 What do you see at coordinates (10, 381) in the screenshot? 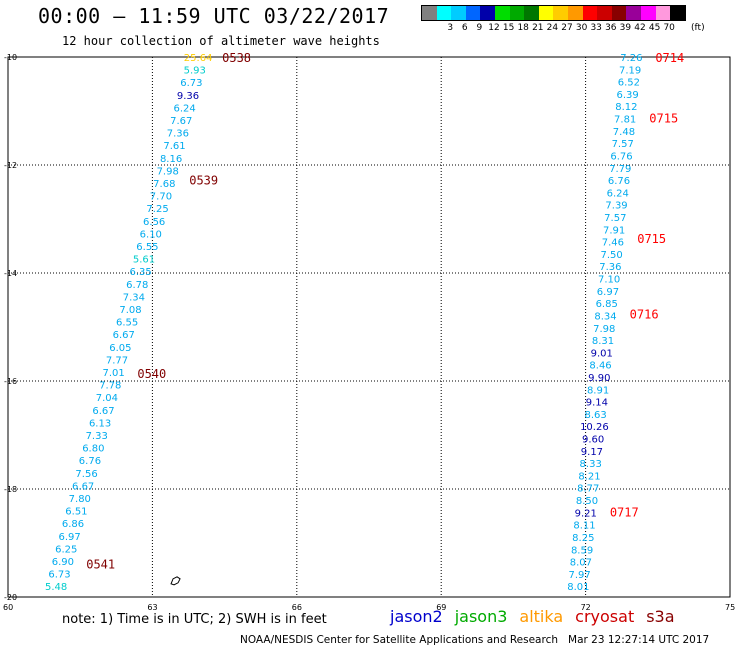
I see `lat-tick-label: -16` at bounding box center [10, 381].